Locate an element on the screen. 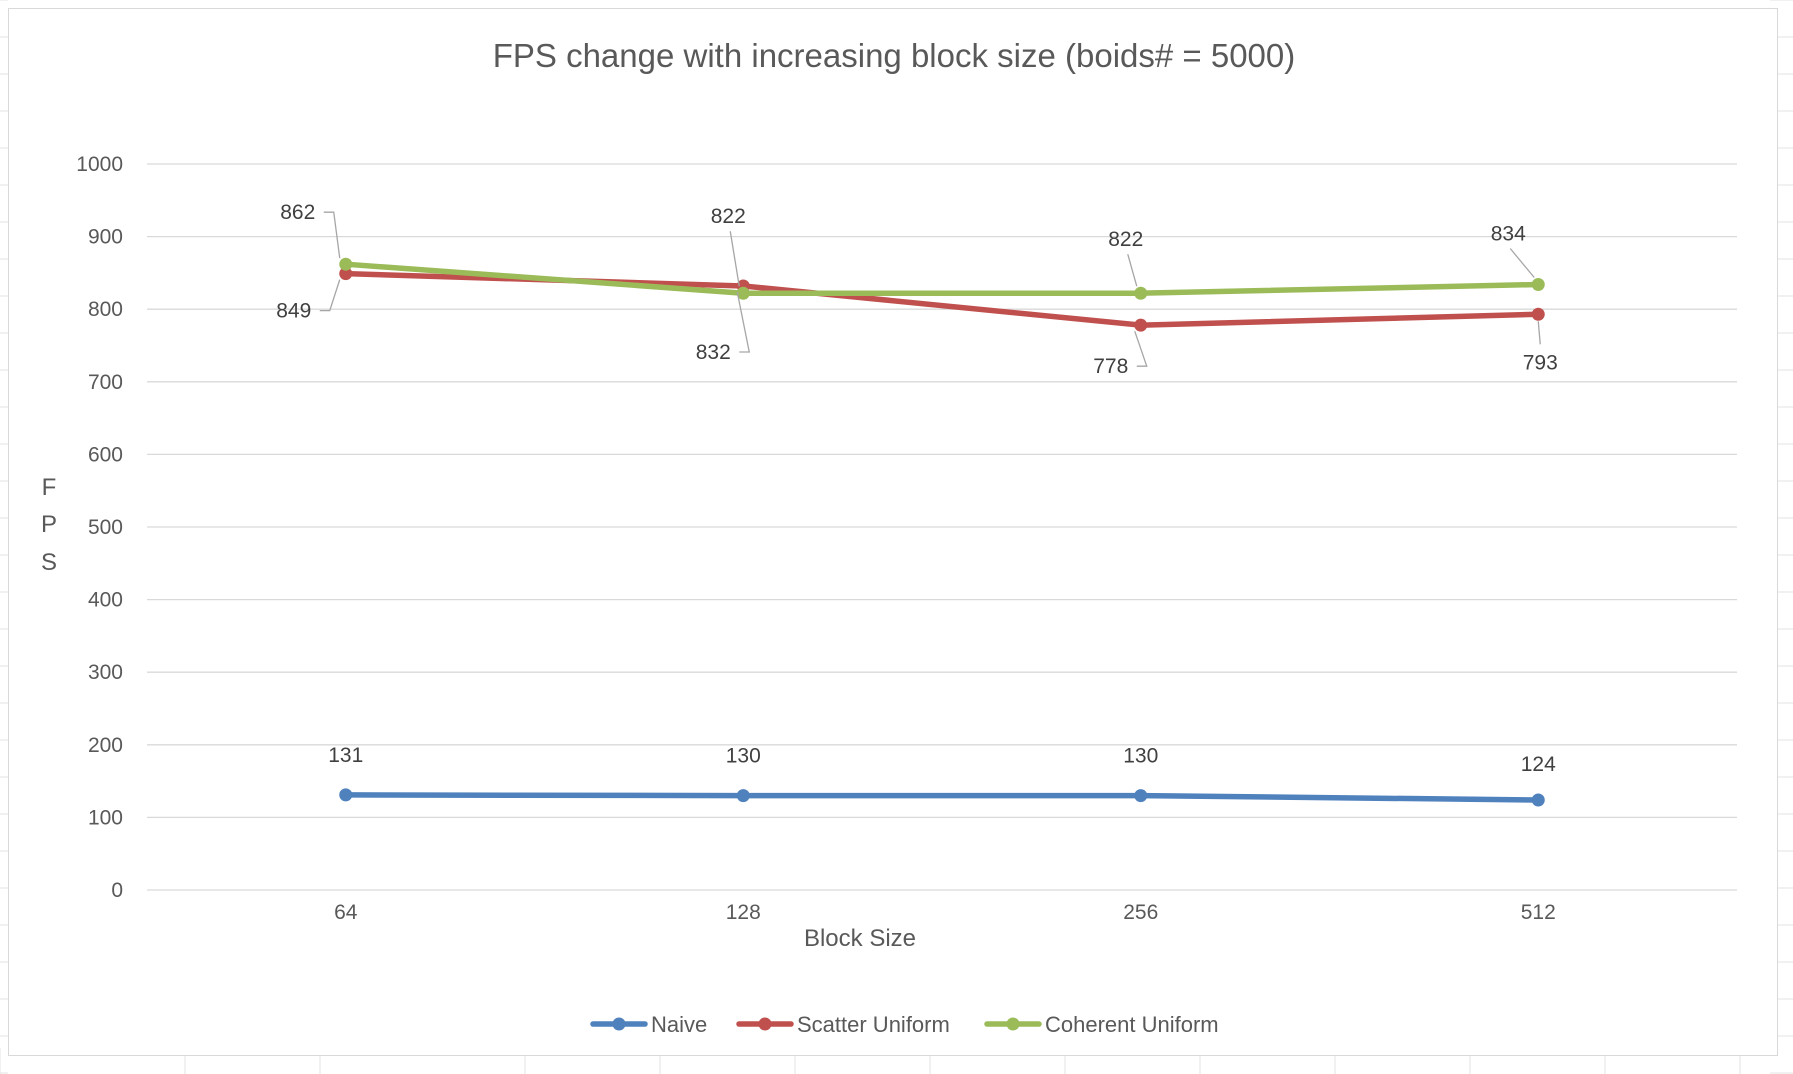  y-tick-label: 300 is located at coordinates (105, 672).